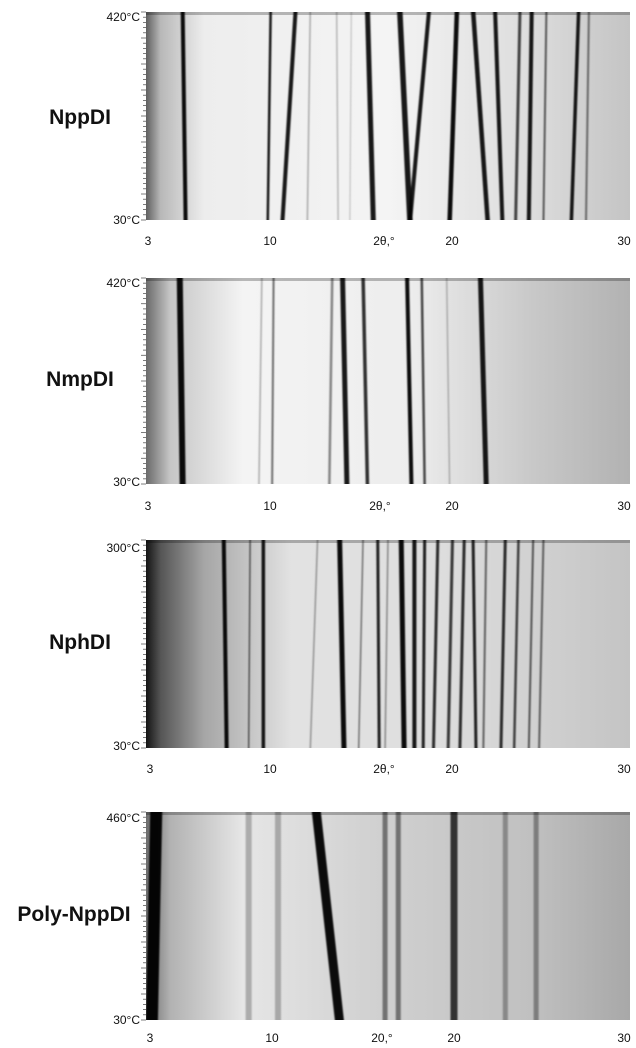 Image resolution: width=636 pixels, height=1048 pixels. What do you see at coordinates (73, 914) in the screenshot?
I see `sample-name-label: Poly-NppDI` at bounding box center [73, 914].